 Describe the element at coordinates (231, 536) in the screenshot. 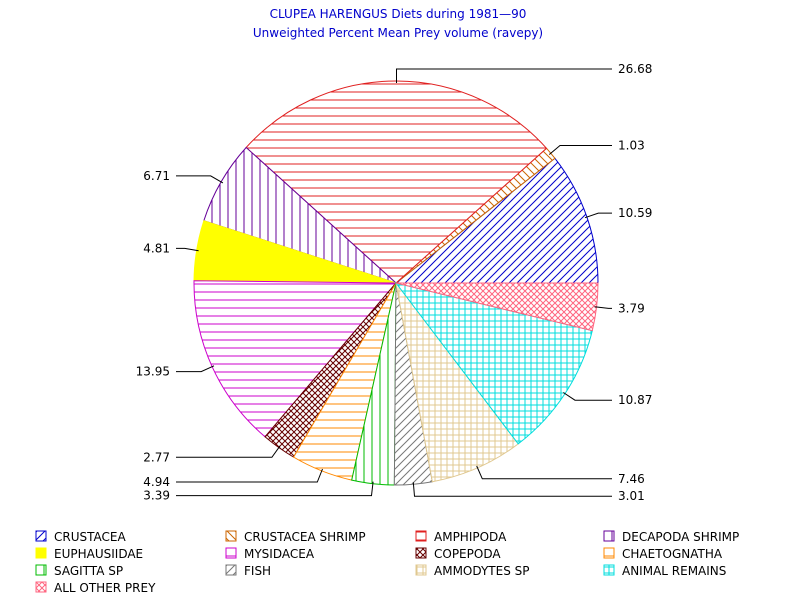

I see `legend-swatch-crustacea-shrimp` at that location.